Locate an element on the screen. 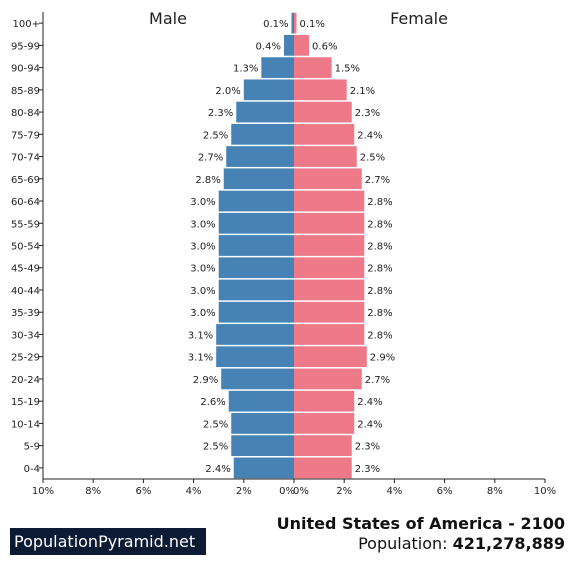  male-value-label-20-24: 2.9% is located at coordinates (205, 380).